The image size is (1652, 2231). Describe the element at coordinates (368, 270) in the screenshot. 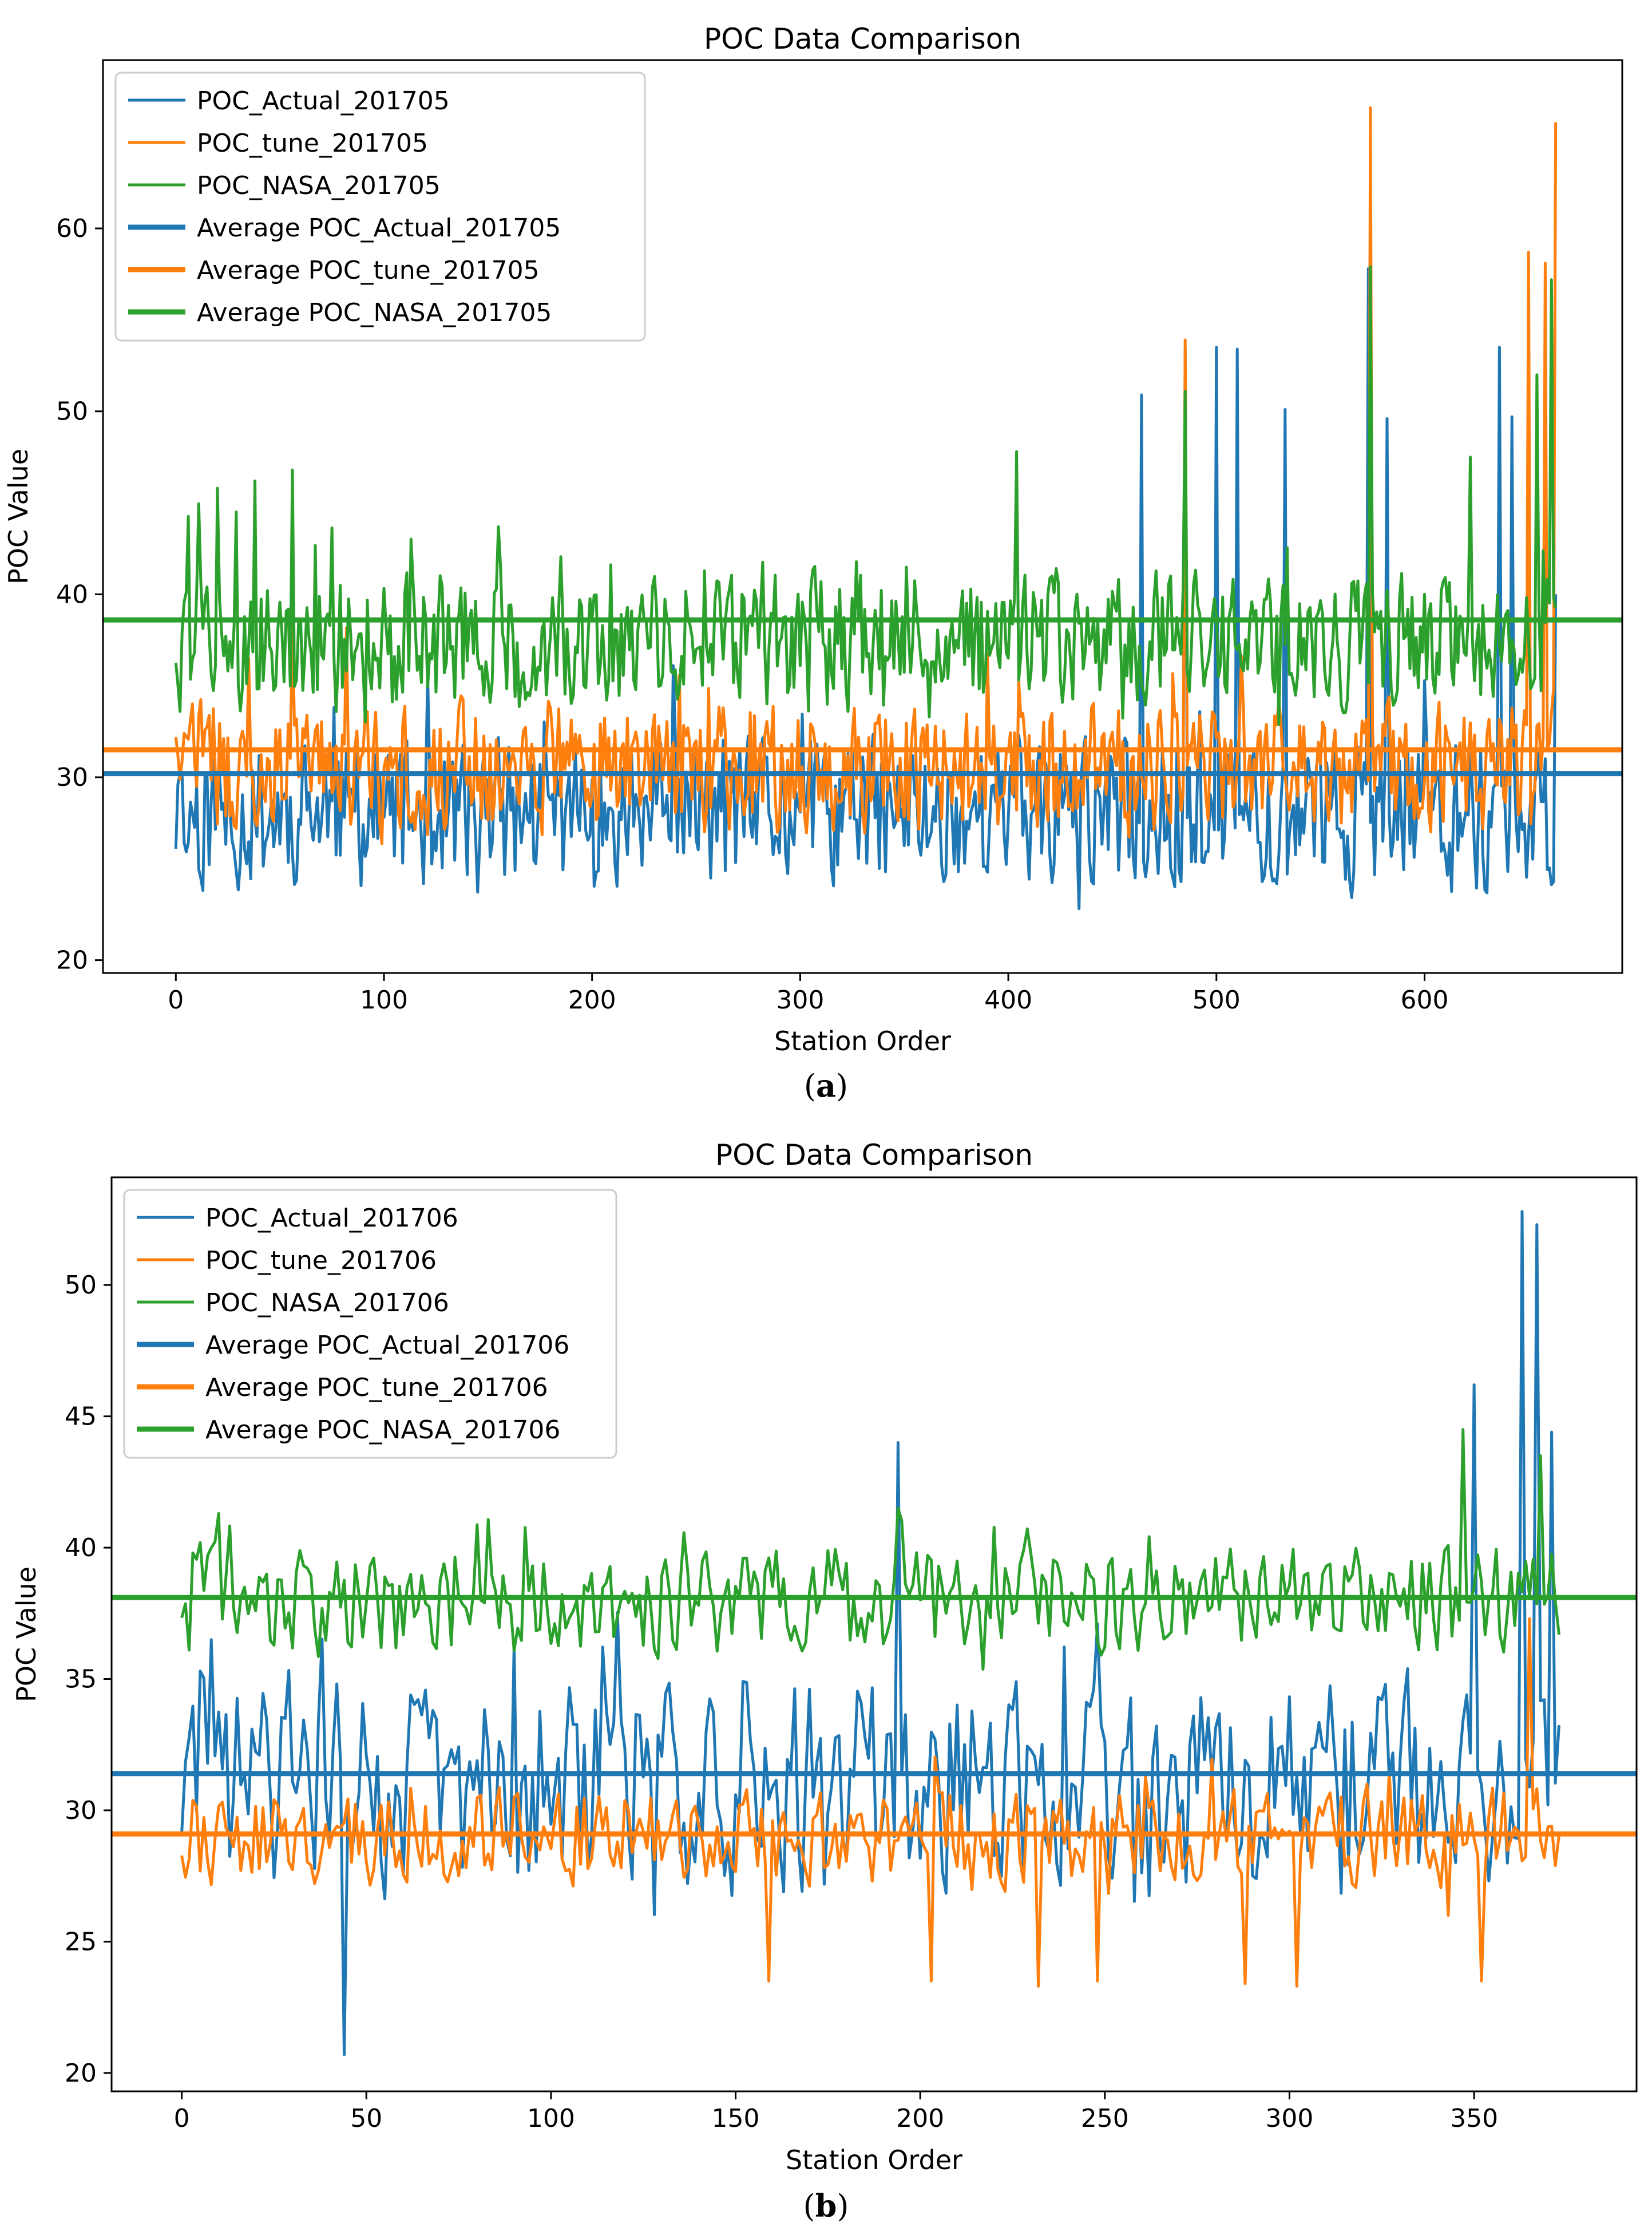

I see `legend-item-label: Average POC_tune_201705` at that location.